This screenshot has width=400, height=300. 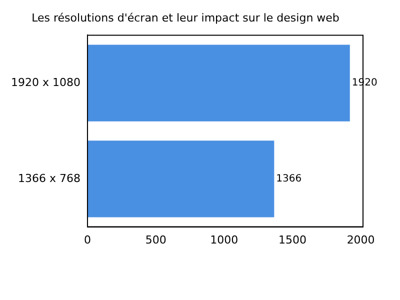 I want to click on chart-title: Les résolutions d'écran et leur impact sur le design web, so click(x=186, y=17).